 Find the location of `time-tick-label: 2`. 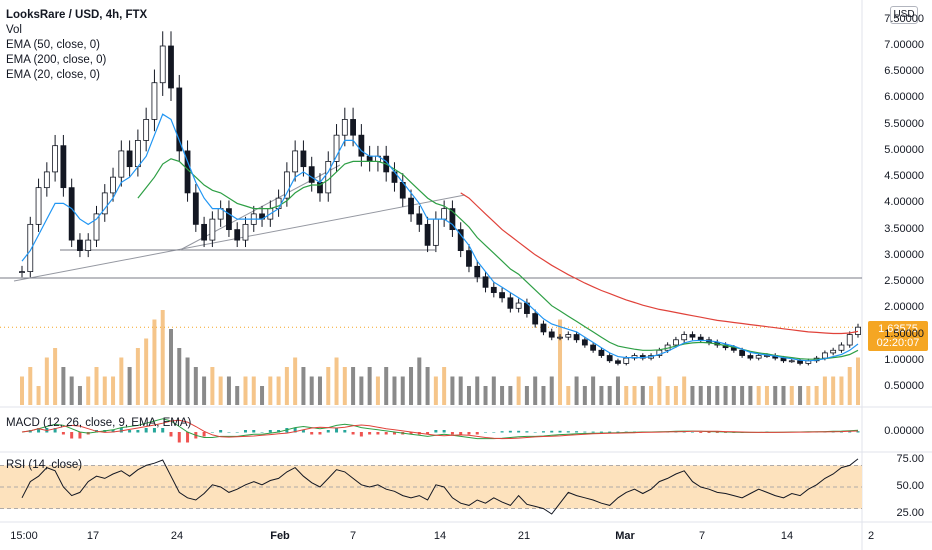

time-tick-label: 2 is located at coordinates (871, 536).